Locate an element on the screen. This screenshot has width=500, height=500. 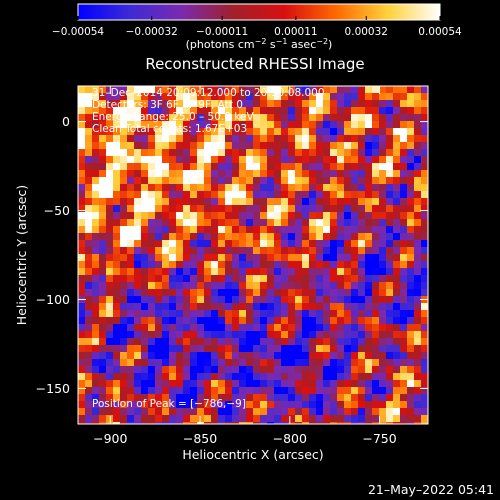
colorbar-frame is located at coordinates (259, 12).